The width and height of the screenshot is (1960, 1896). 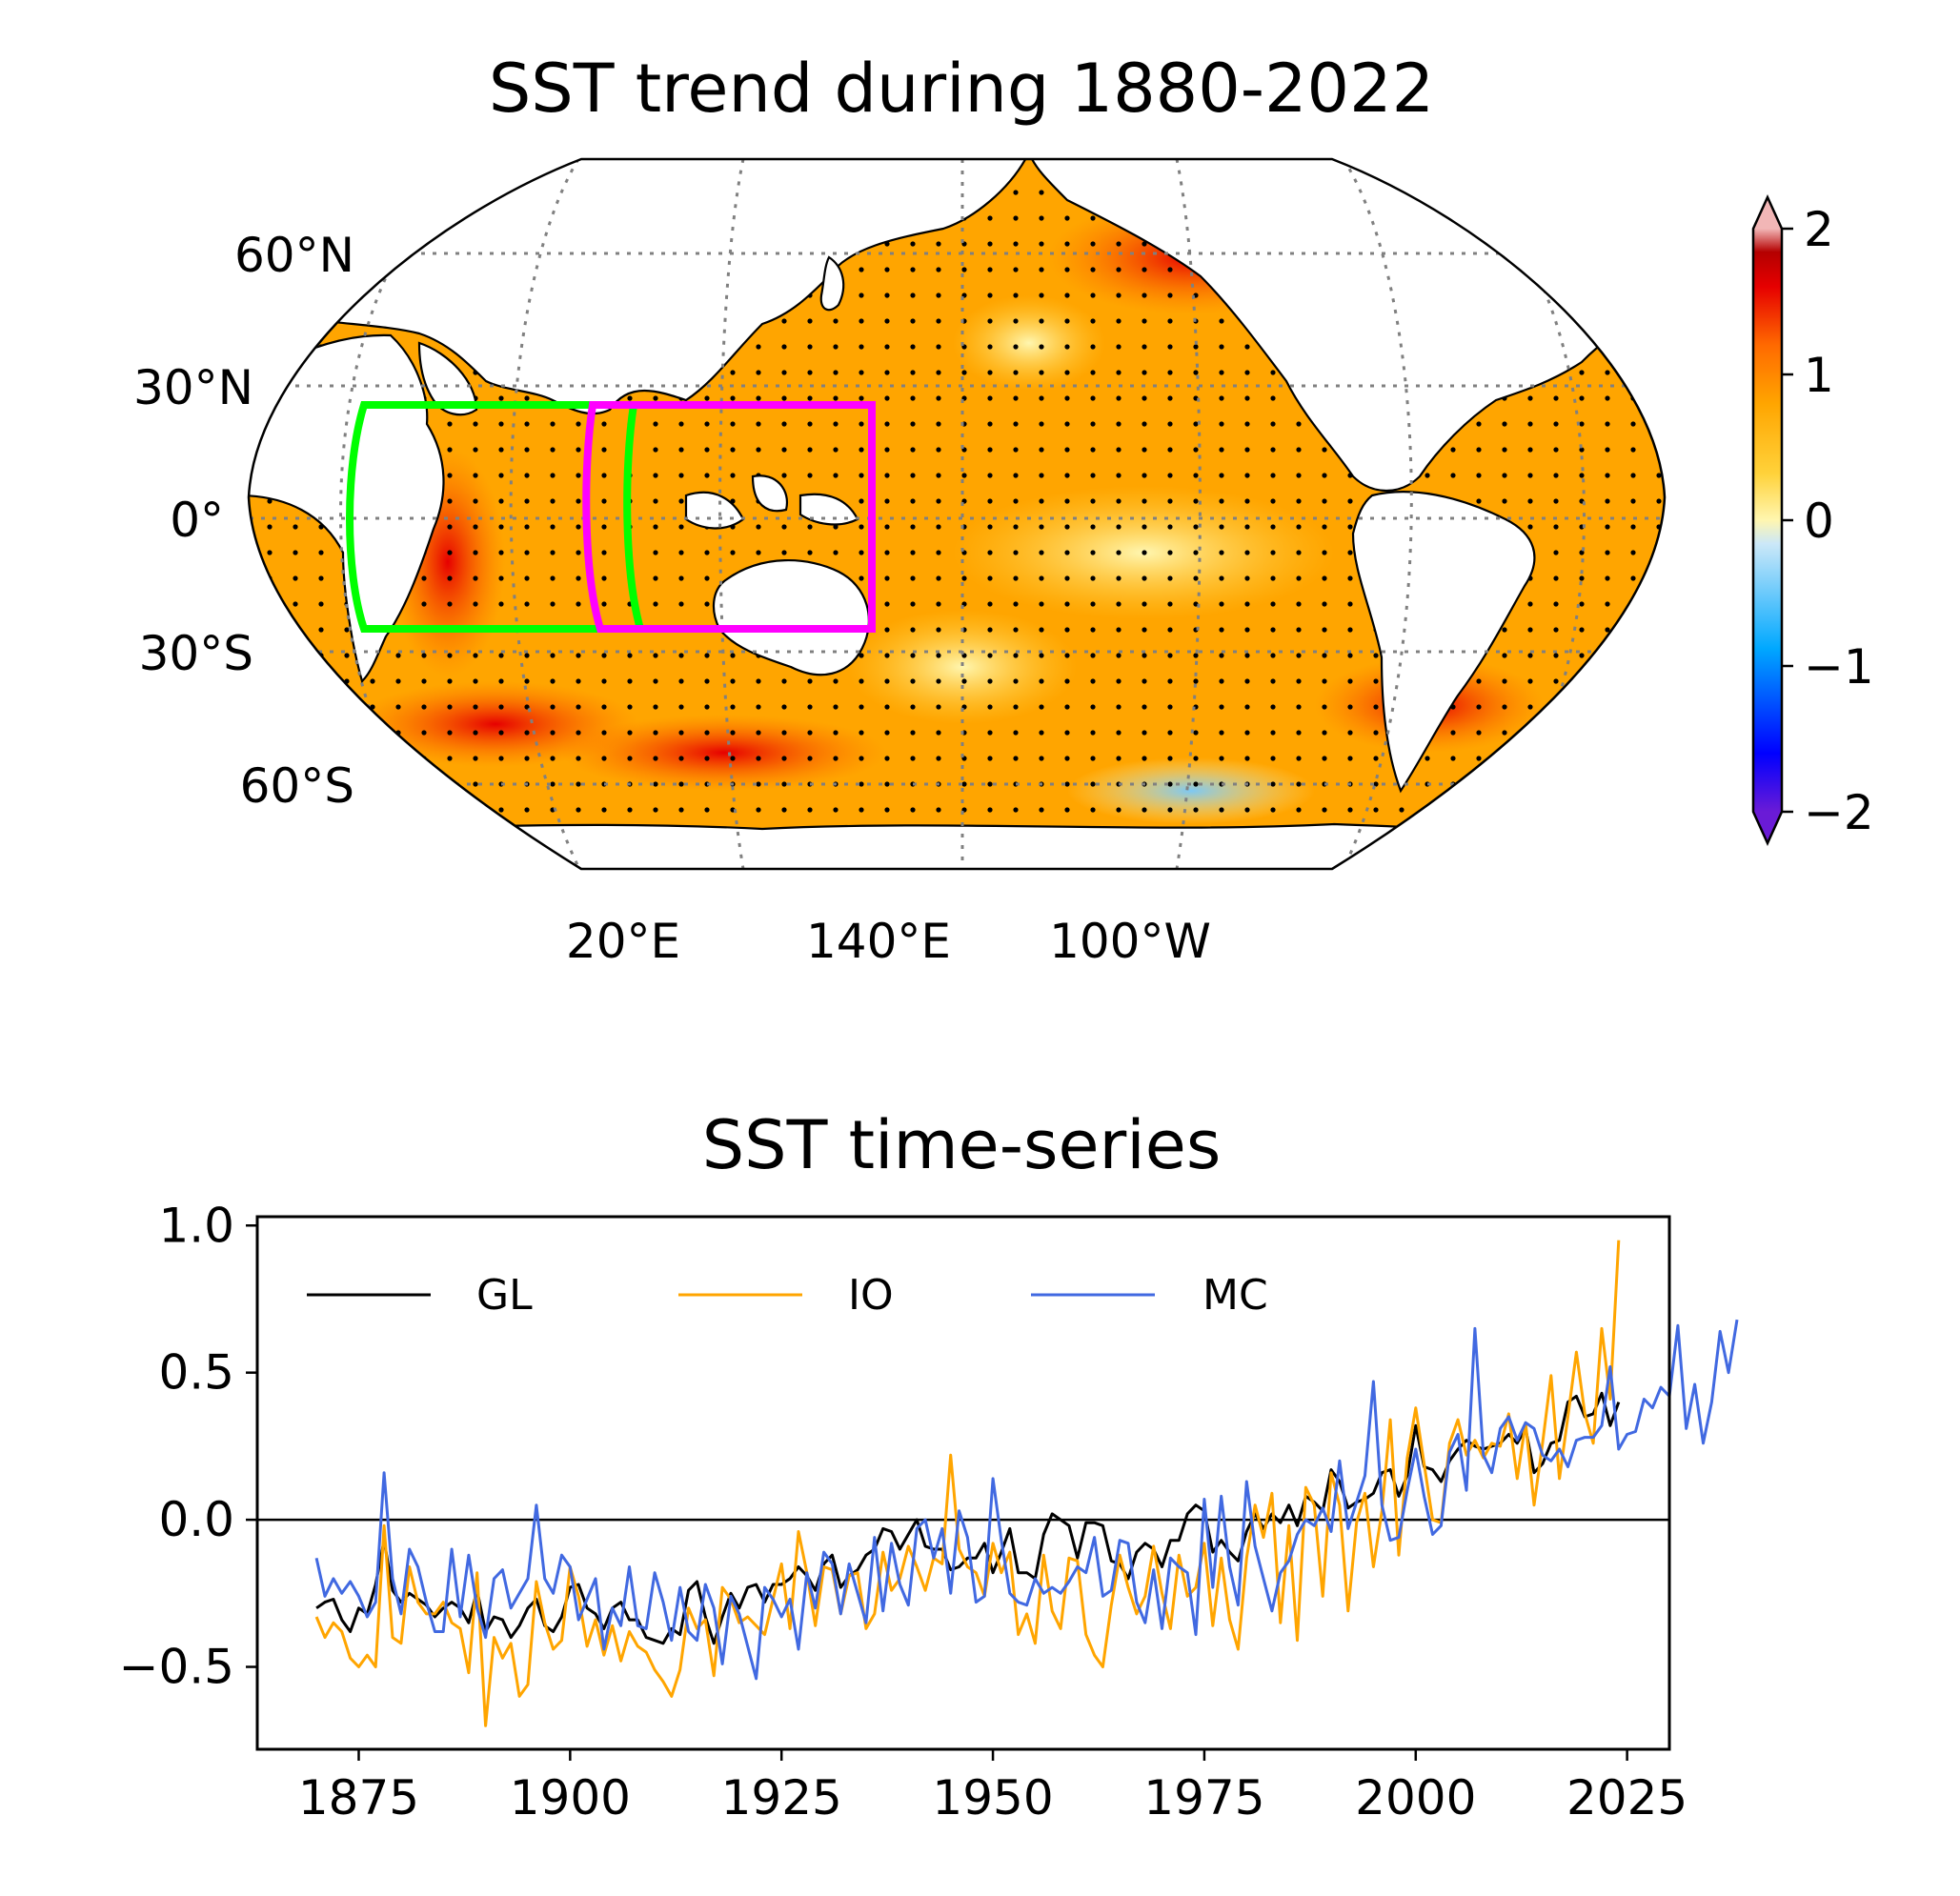 I want to click on legend-label-io: IO, so click(x=871, y=1295).